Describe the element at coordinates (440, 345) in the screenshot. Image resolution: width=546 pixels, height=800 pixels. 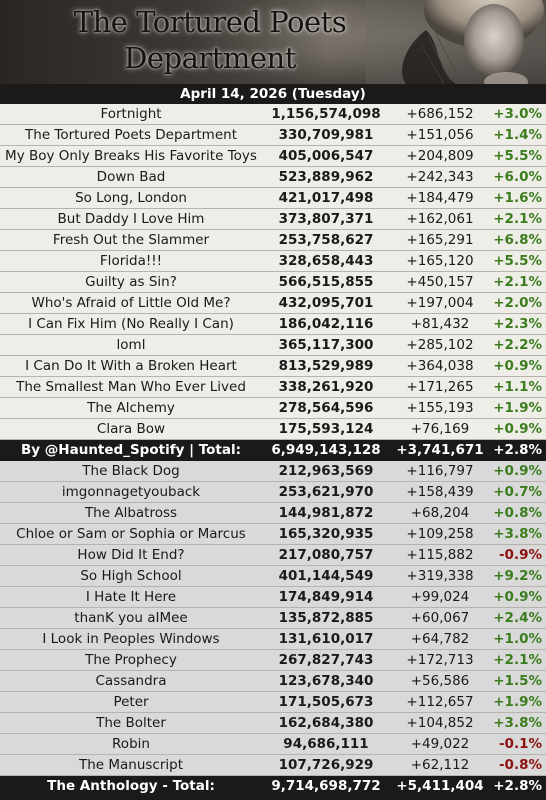
I see `daily-streams: +285,102` at that location.